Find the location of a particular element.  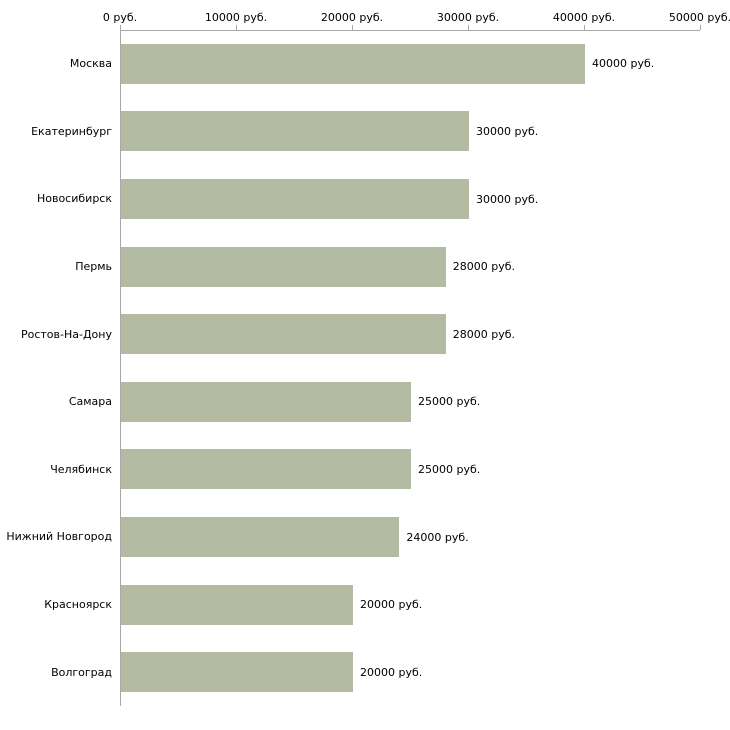

x-tick-label: 40000 руб. is located at coordinates (584, 17).